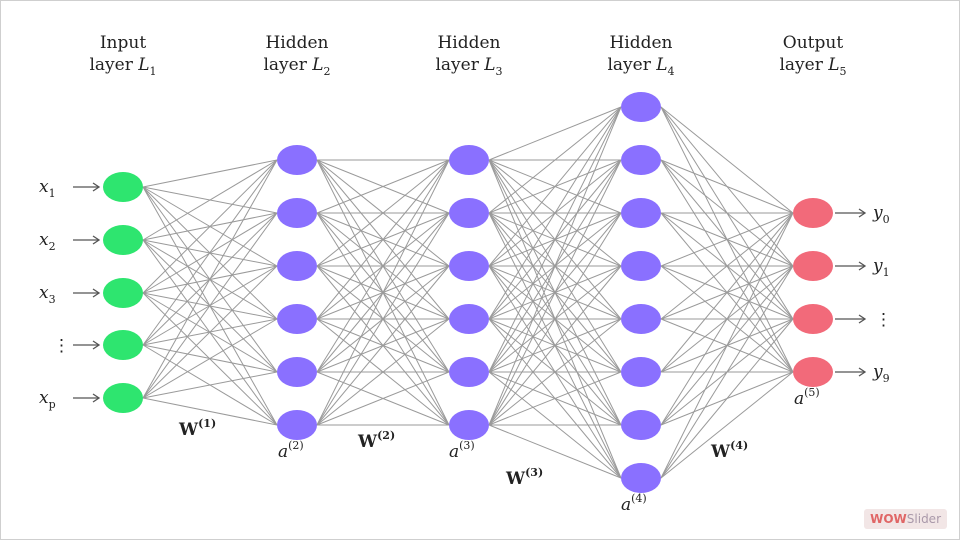 The height and width of the screenshot is (541, 960). Describe the element at coordinates (881, 267) in the screenshot. I see `output-label: y1` at that location.